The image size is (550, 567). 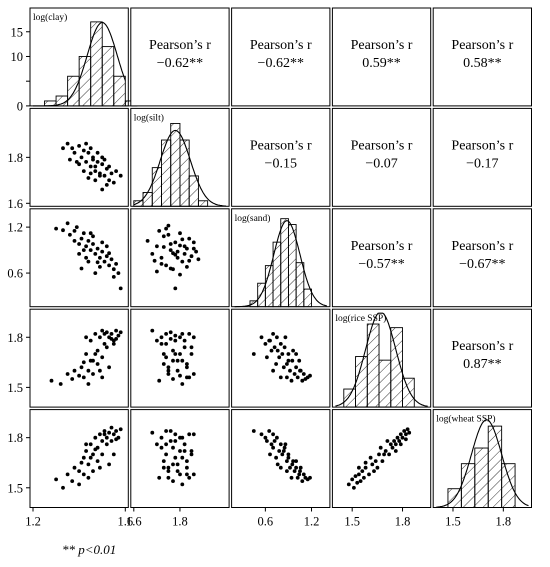 I want to click on panel-r3-c3: log(rice SSP), so click(x=381, y=358).